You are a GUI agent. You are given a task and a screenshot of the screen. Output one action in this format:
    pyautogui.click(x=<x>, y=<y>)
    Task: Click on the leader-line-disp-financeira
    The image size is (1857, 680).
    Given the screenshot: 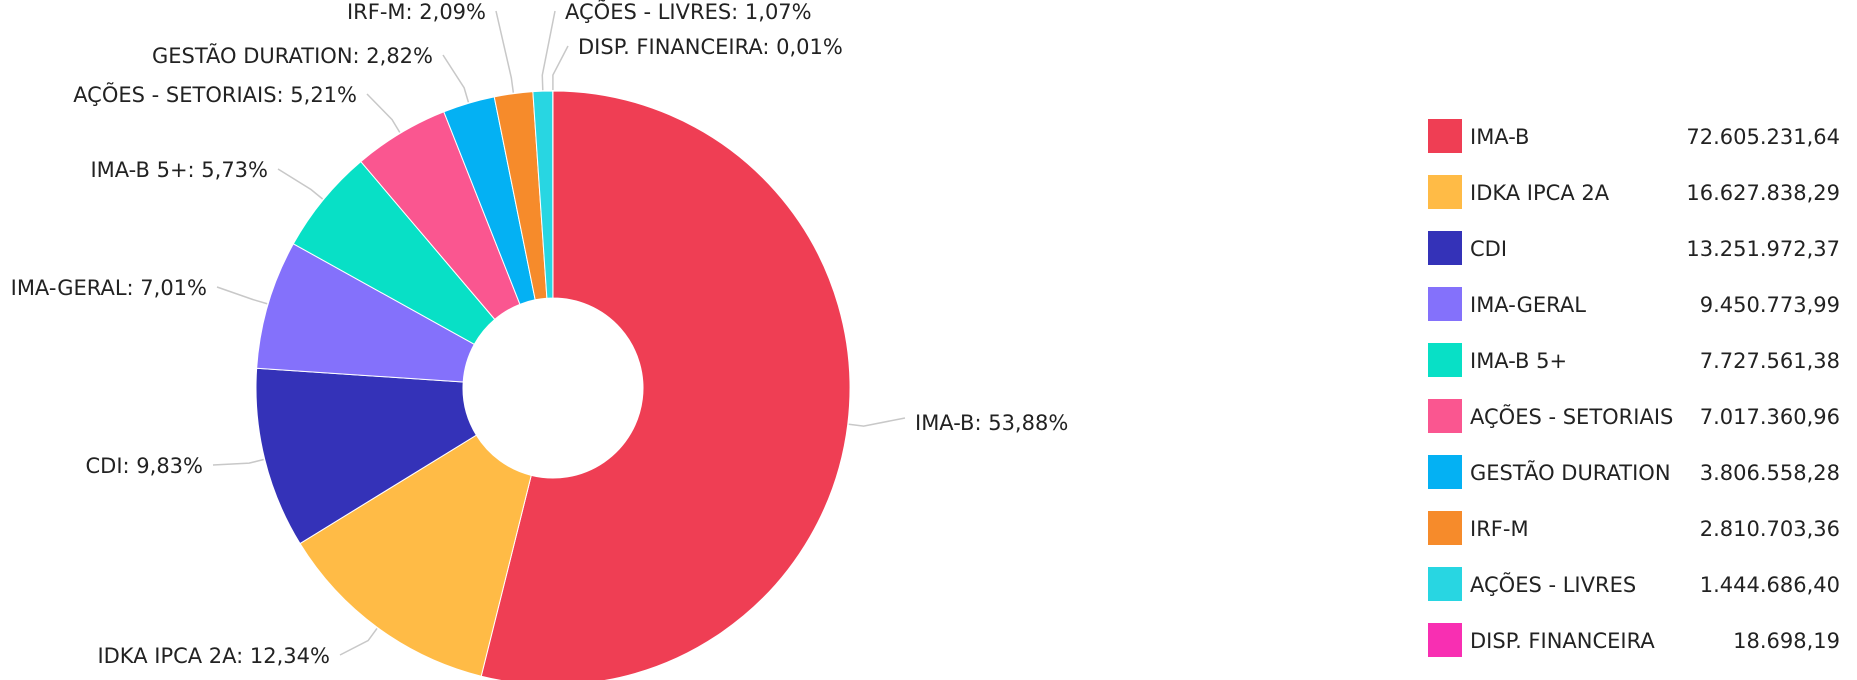 What is the action you would take?
    pyautogui.click(x=560, y=68)
    